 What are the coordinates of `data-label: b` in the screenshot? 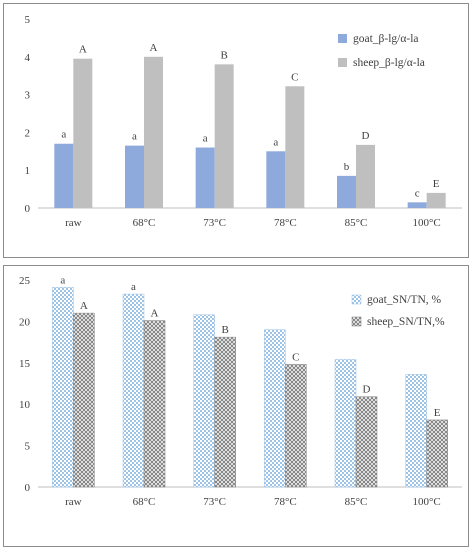 It's located at (347, 167).